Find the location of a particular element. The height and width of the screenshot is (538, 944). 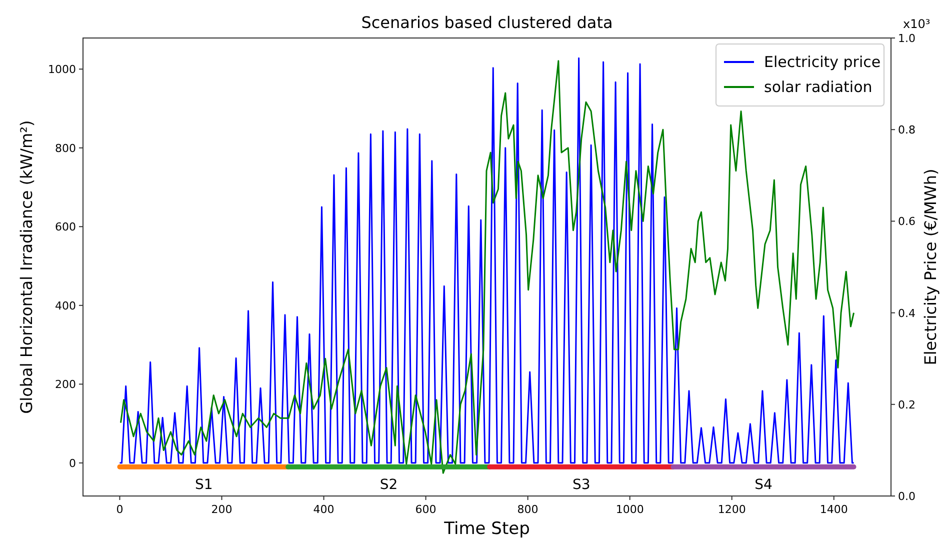

y-tick-label: 400 is located at coordinates (65, 305).